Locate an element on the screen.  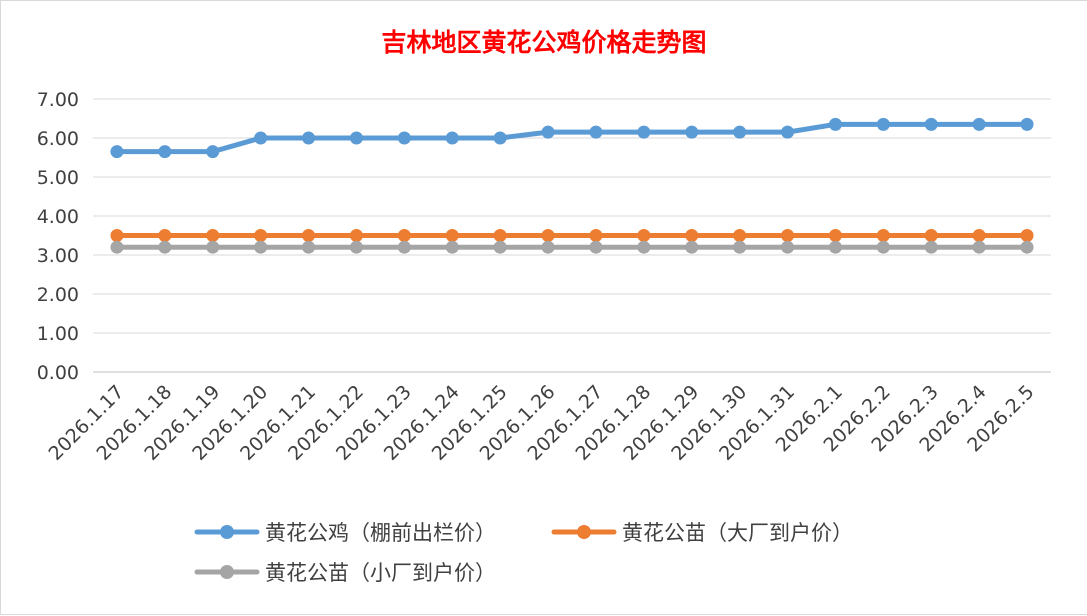
y-tick-label: 2.00 is located at coordinates (58, 295).